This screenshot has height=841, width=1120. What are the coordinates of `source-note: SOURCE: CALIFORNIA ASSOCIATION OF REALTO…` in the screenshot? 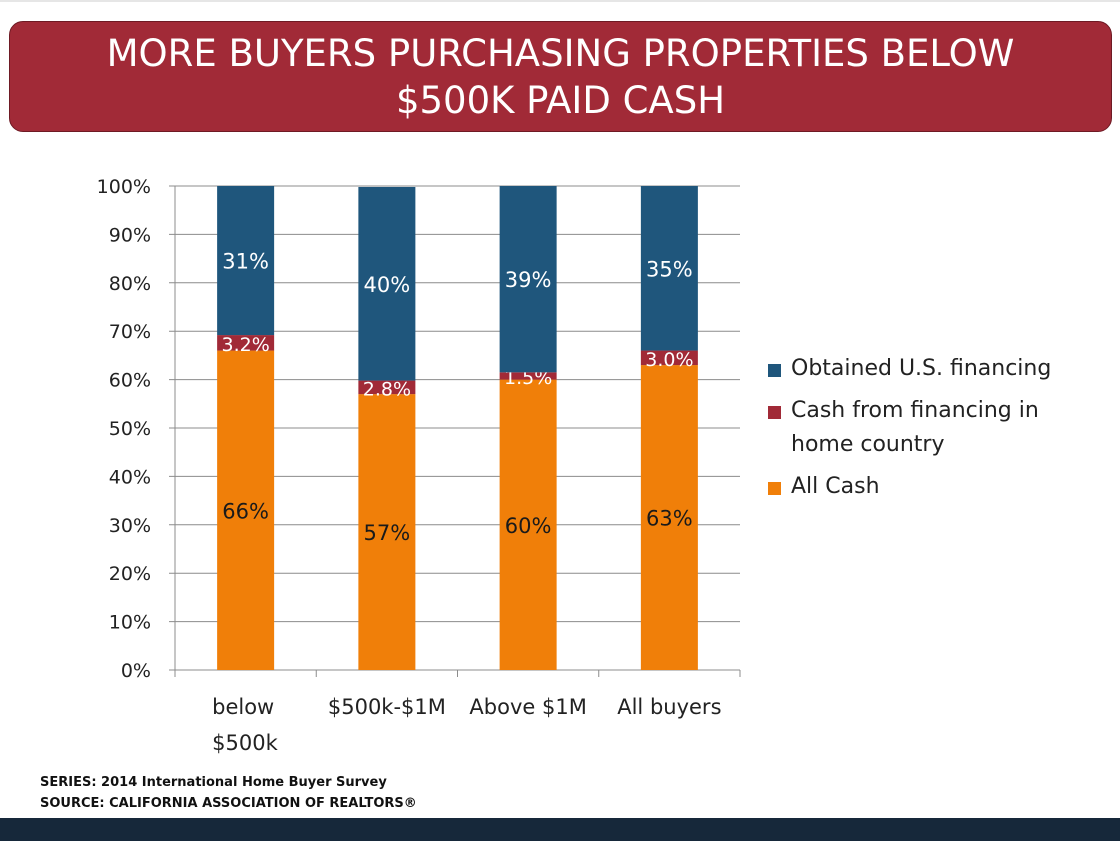 It's located at (228, 803).